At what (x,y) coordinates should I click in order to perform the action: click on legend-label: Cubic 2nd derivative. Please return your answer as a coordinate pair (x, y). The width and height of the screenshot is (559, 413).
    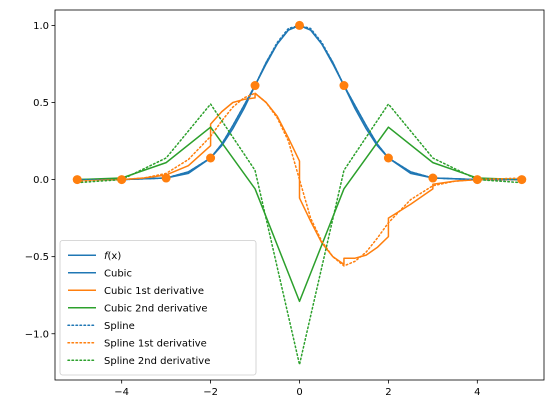
    Looking at the image, I should click on (156, 308).